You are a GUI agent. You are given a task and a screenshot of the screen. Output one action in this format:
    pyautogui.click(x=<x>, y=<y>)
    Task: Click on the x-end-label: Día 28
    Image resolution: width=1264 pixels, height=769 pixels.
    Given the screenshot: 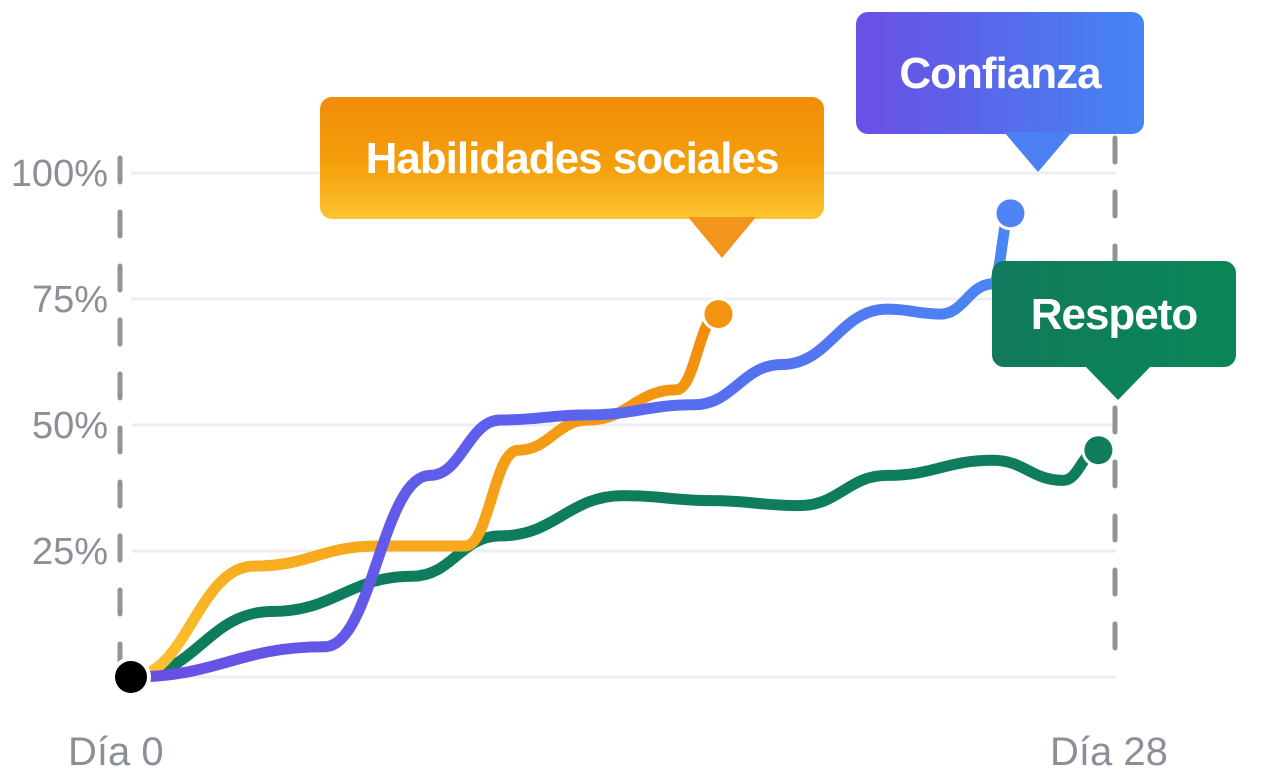 What is the action you would take?
    pyautogui.click(x=1109, y=749)
    